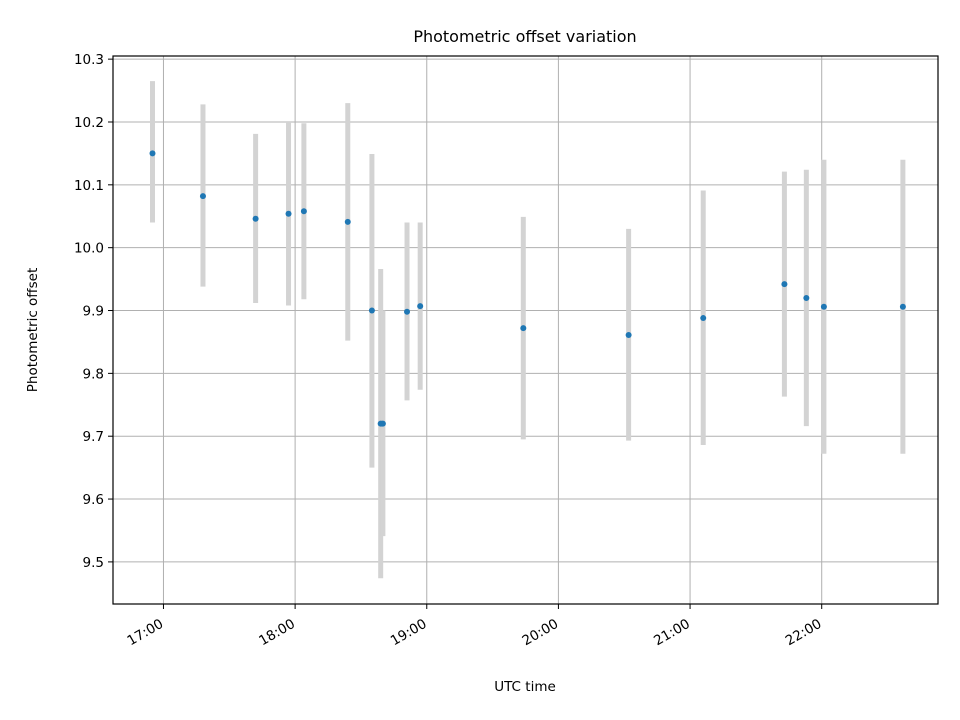  I want to click on y-axis-label: Photometric offset, so click(33, 330).